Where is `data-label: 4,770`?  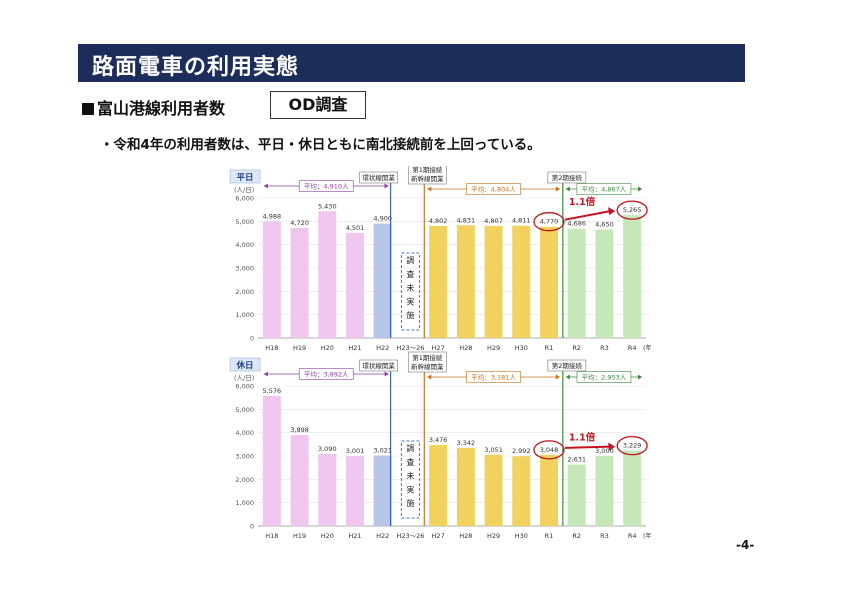
data-label: 4,770 is located at coordinates (549, 222).